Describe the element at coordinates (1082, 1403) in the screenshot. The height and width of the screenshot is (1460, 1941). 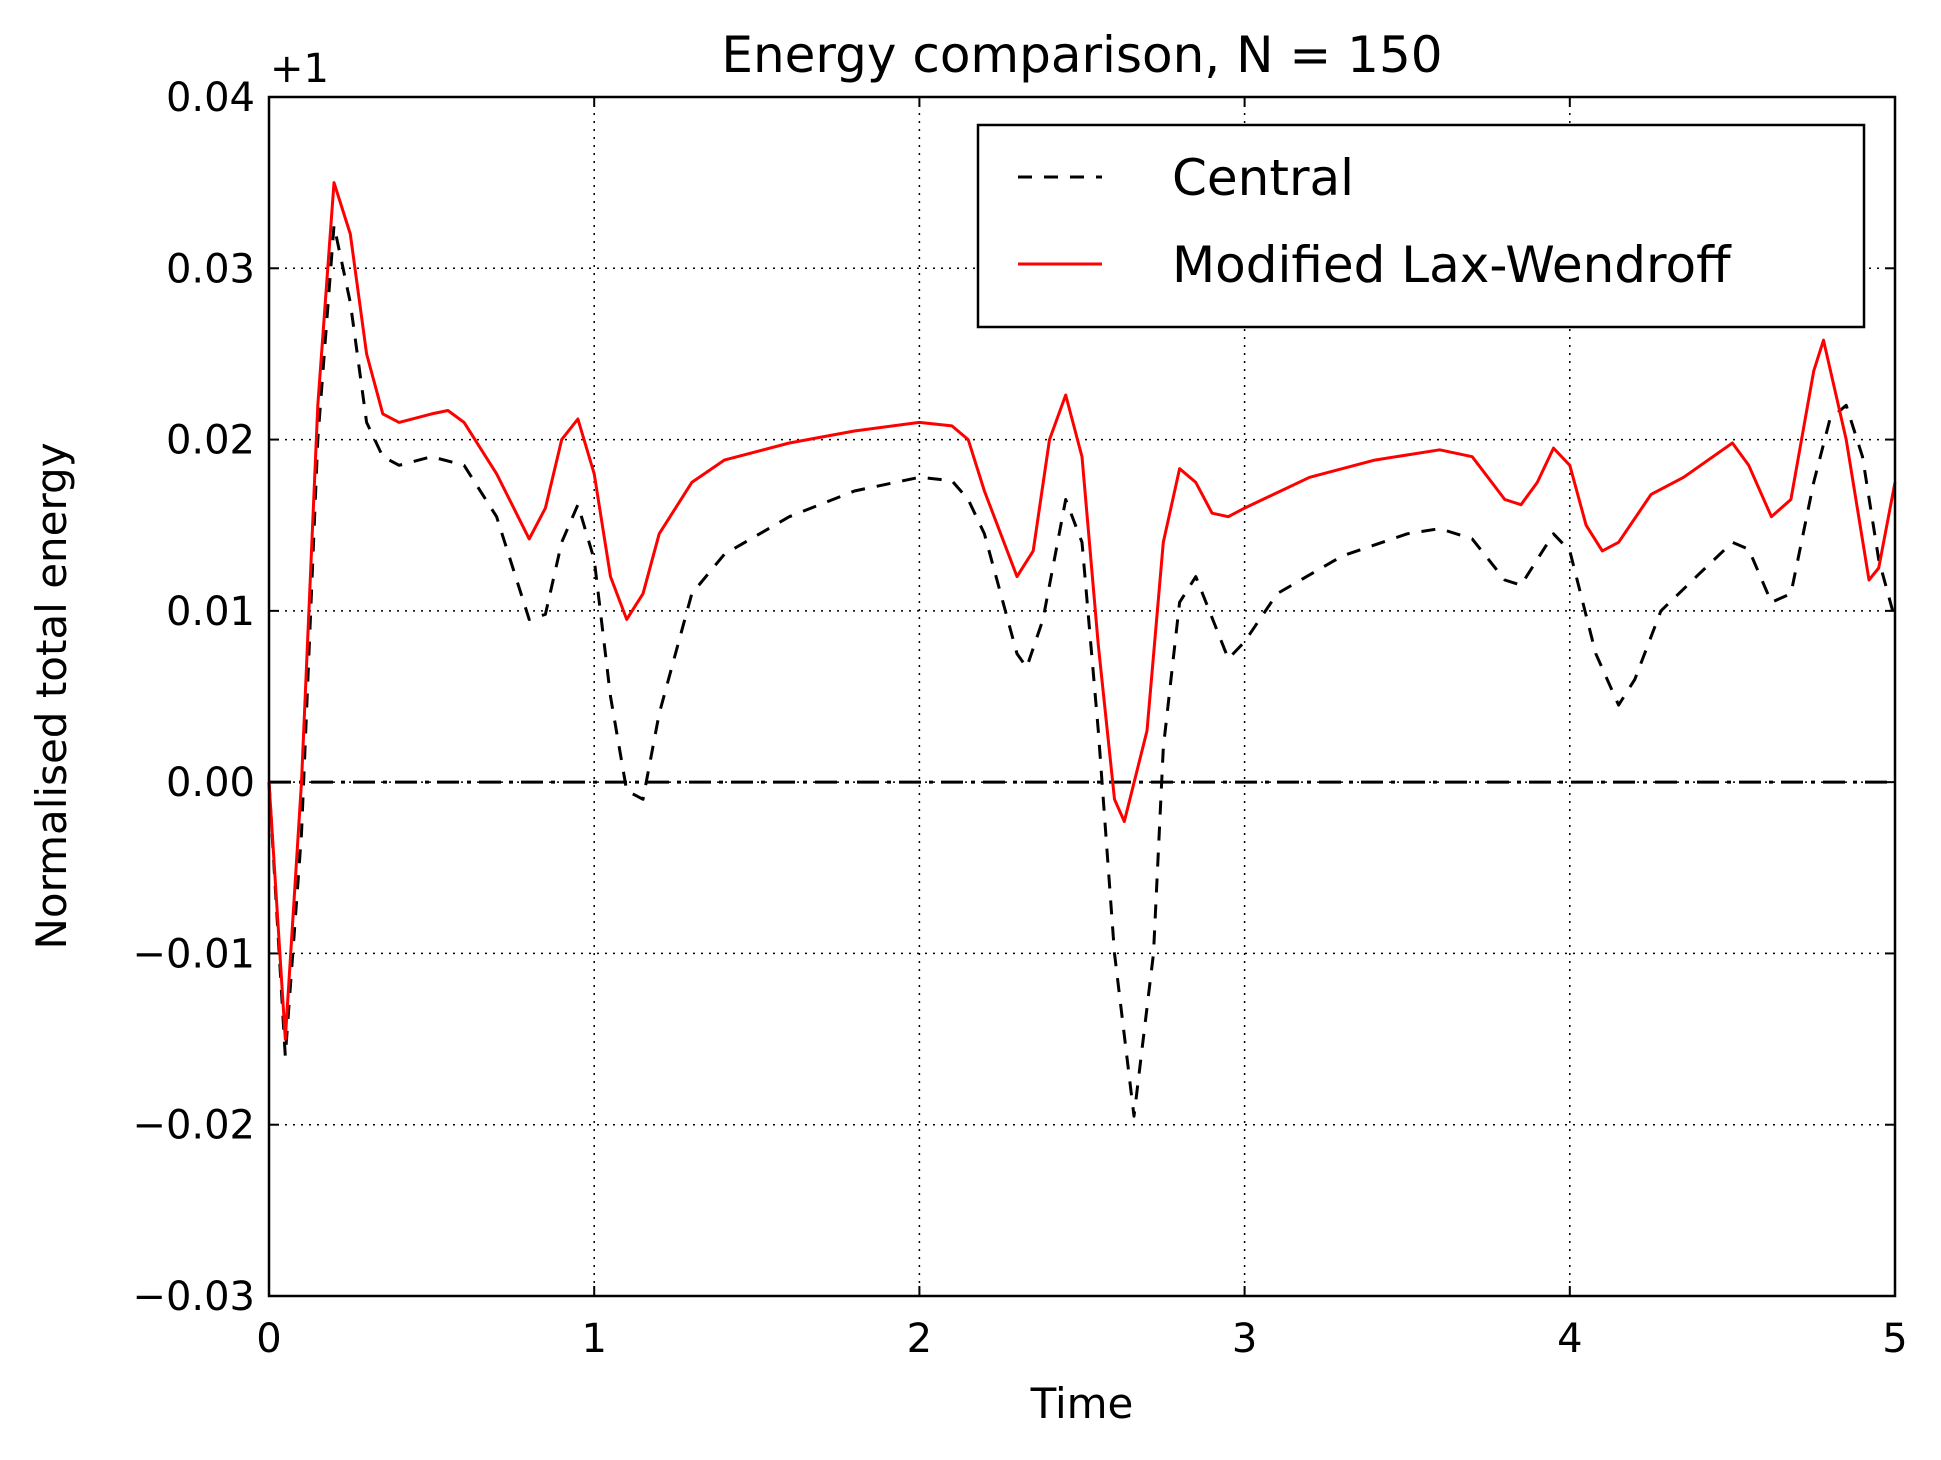
I see `x-axis-label: Time` at that location.